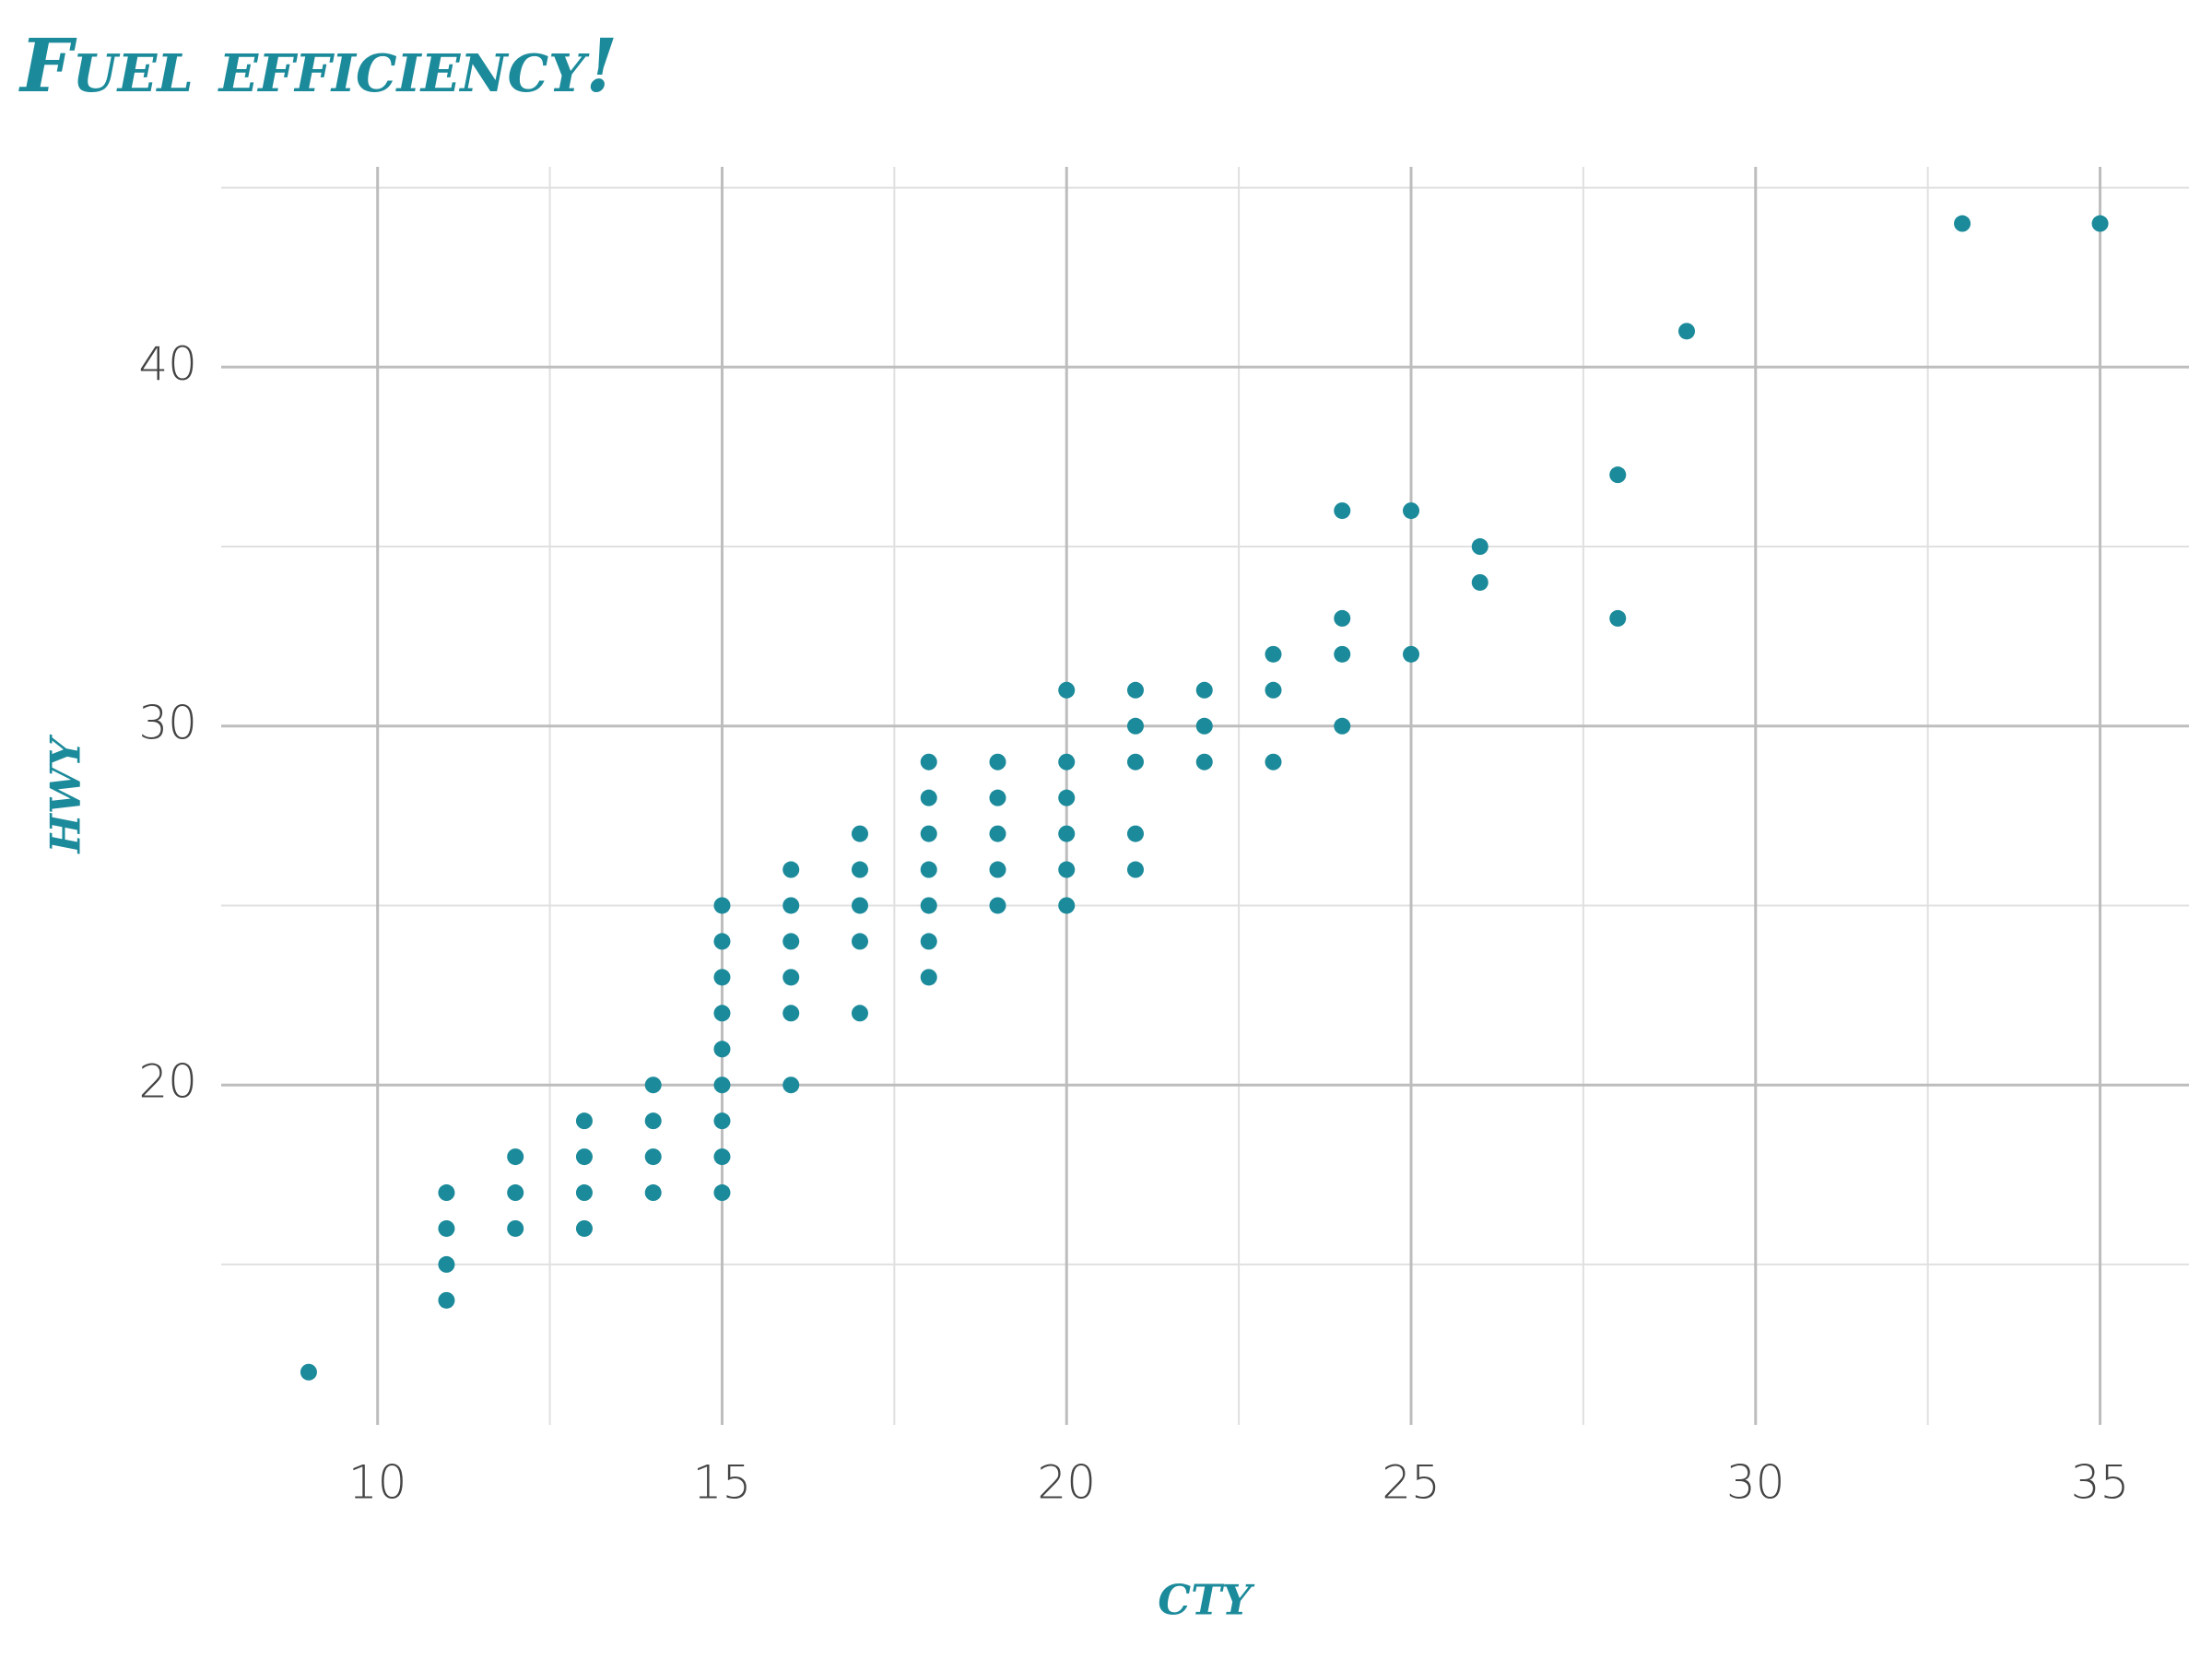 This screenshot has width=2212, height=1659. Describe the element at coordinates (167, 722) in the screenshot. I see `y-tick-label: 30` at that location.